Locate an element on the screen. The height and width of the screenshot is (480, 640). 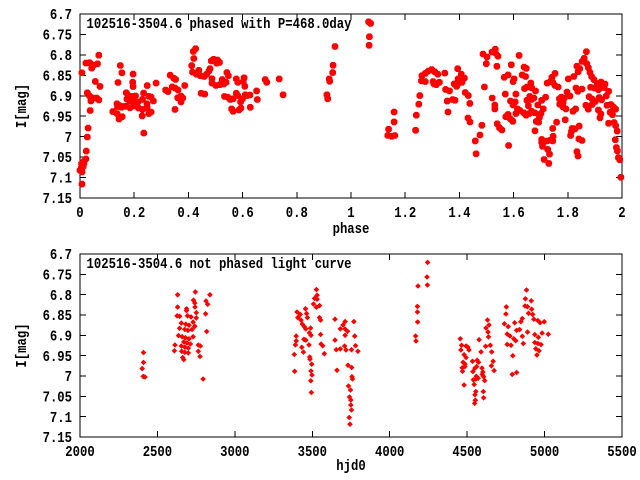
svg-text:102516-3504.6 not phased light: 102516-3504.6 not phased light curve is located at coordinates (219, 264).